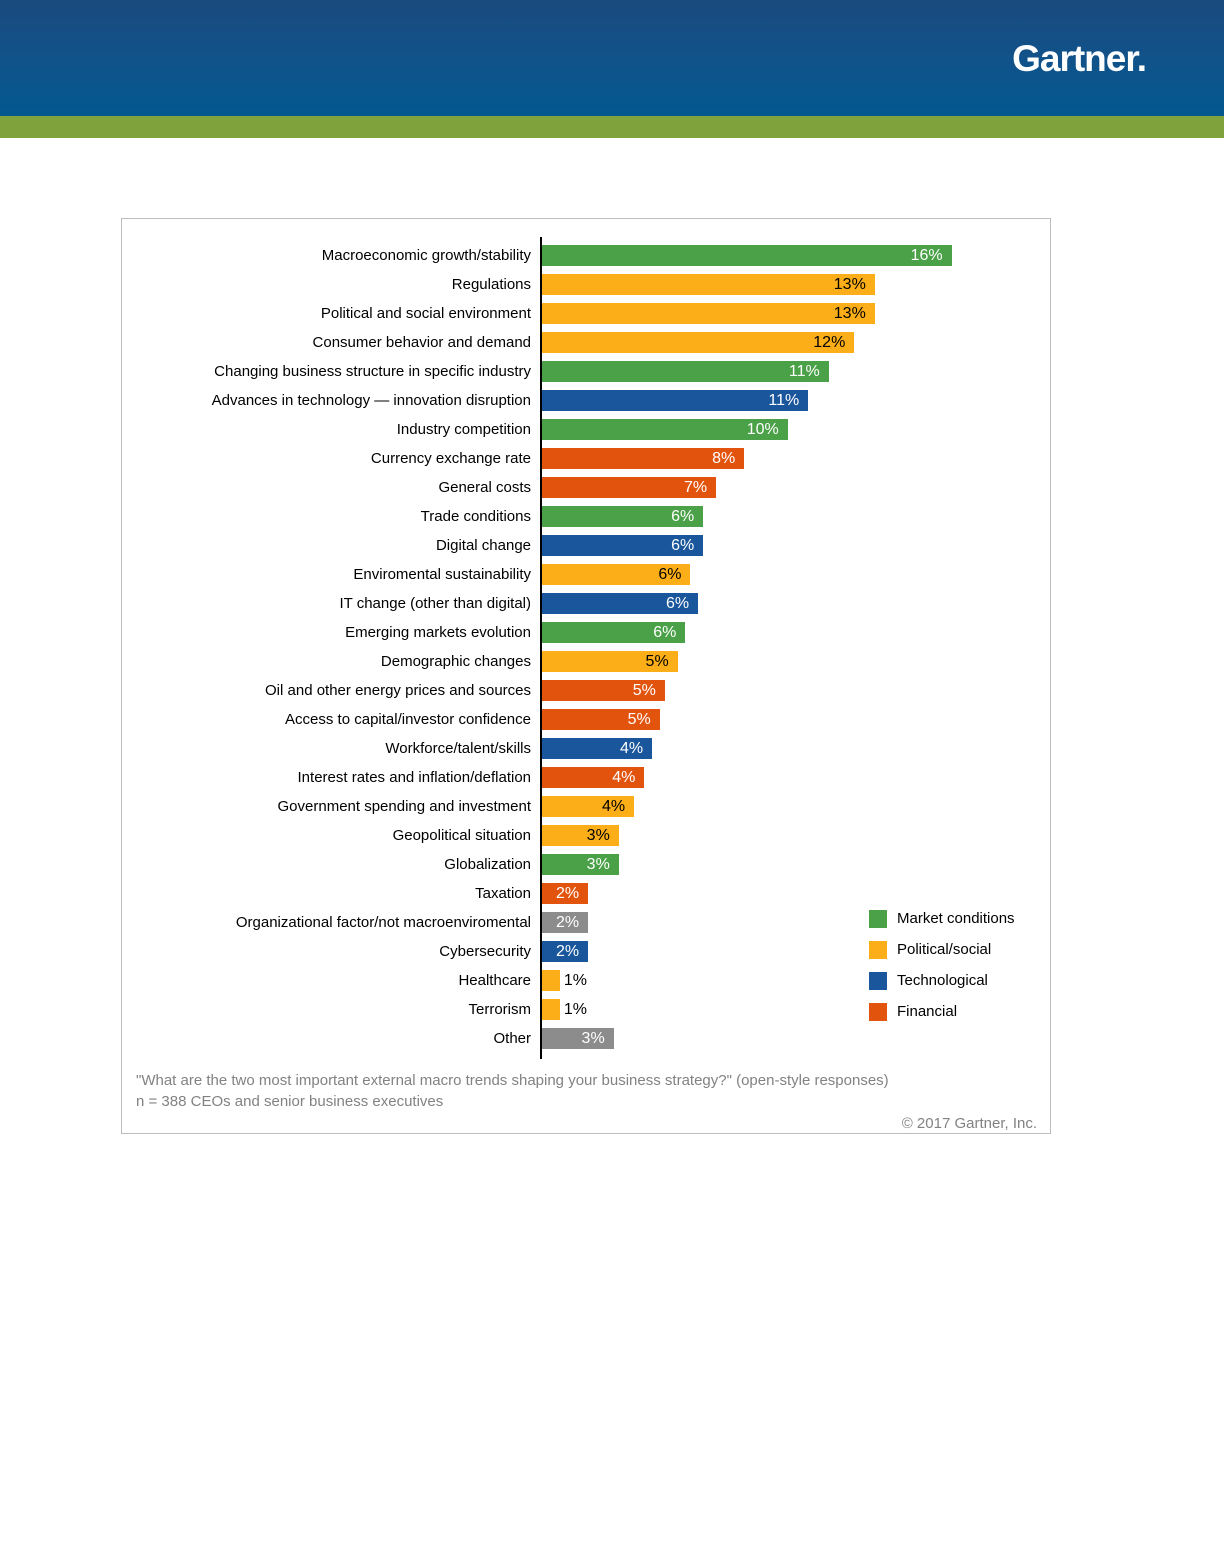  I want to click on bar-row: Cybersecurity 2%, so click(586, 951).